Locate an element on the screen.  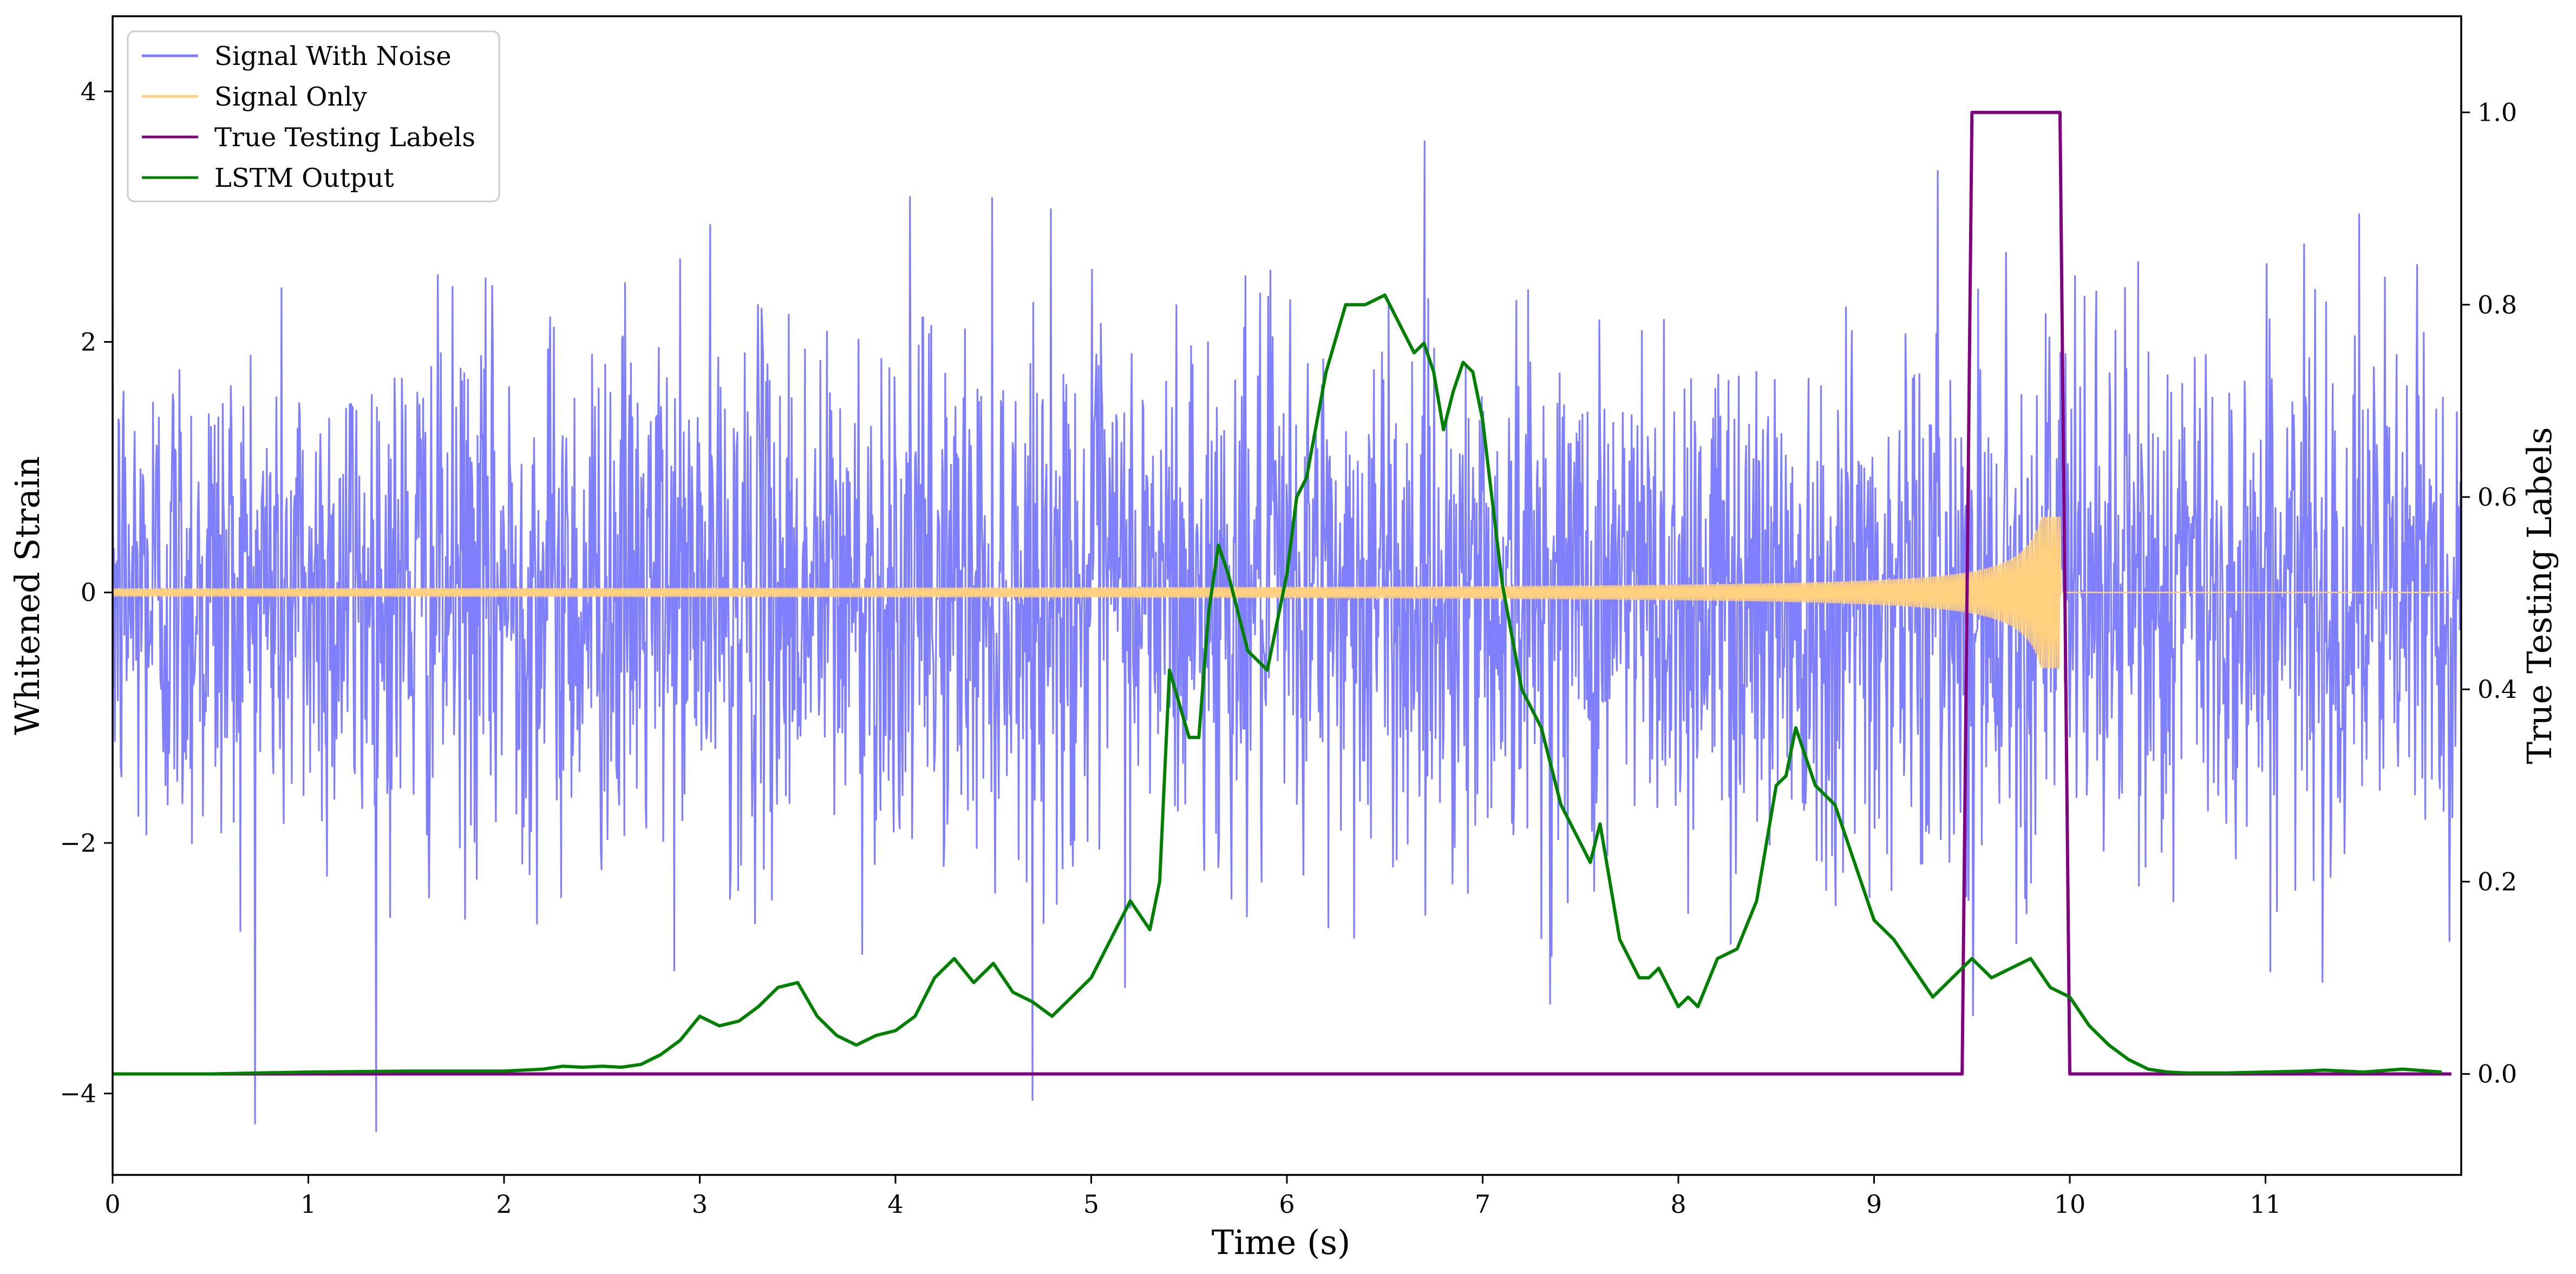
x-tick-label: 3 is located at coordinates (700, 1204).